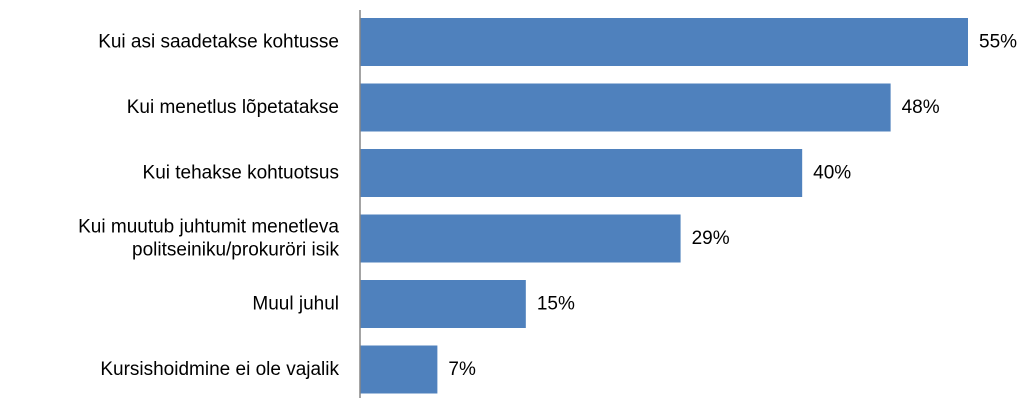 The width and height of the screenshot is (1035, 398). Describe the element at coordinates (219, 369) in the screenshot. I see `category-label: Kursishoidmine ei ole vajalik` at that location.